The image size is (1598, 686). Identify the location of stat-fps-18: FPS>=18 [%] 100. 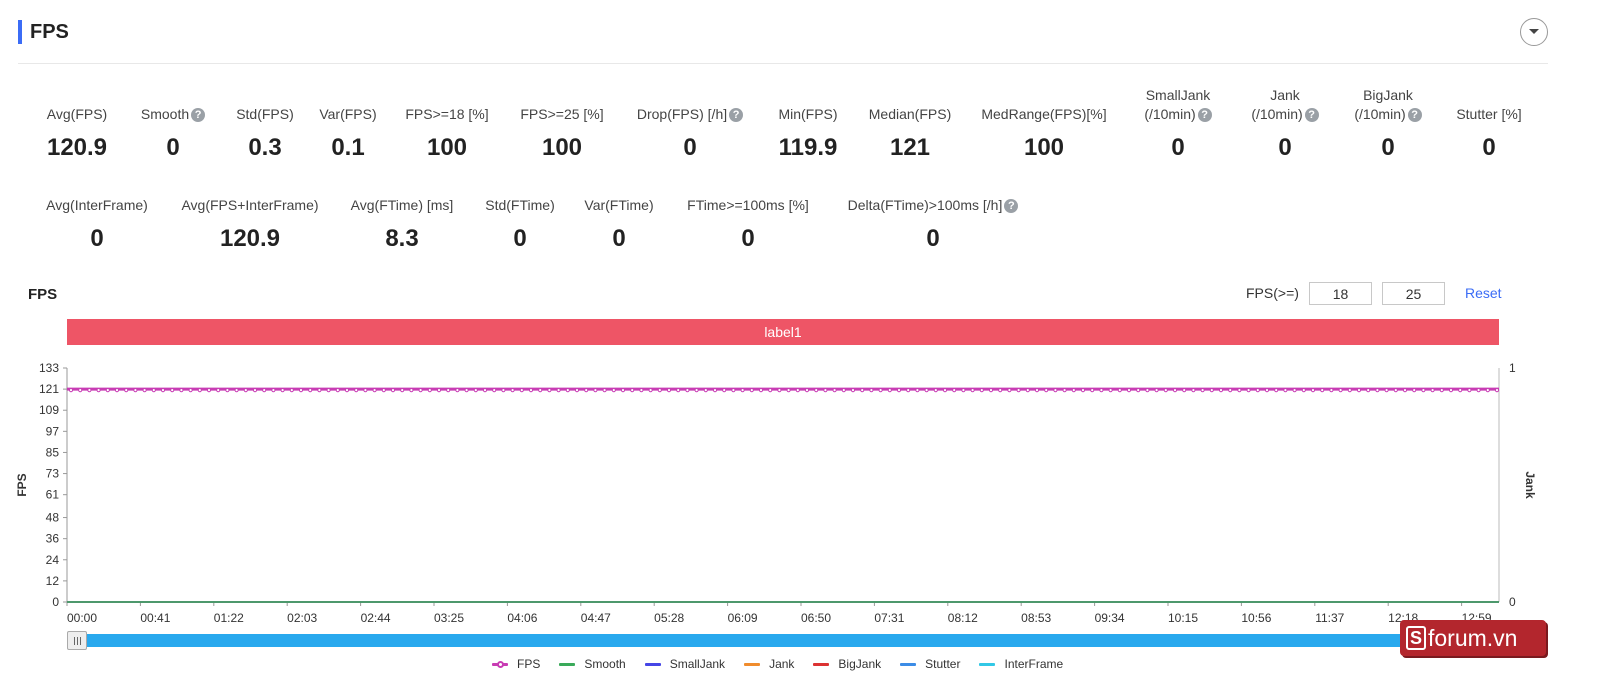
(447, 123).